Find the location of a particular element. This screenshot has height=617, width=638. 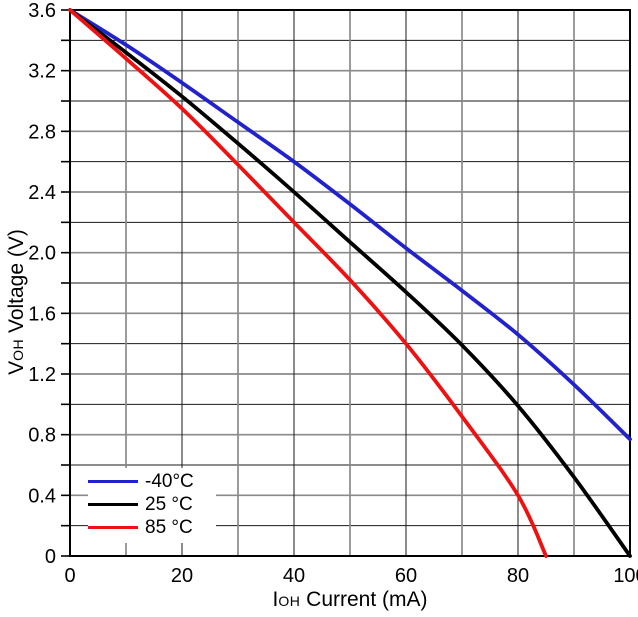

x-axis-subscript: OH is located at coordinates (289, 601).